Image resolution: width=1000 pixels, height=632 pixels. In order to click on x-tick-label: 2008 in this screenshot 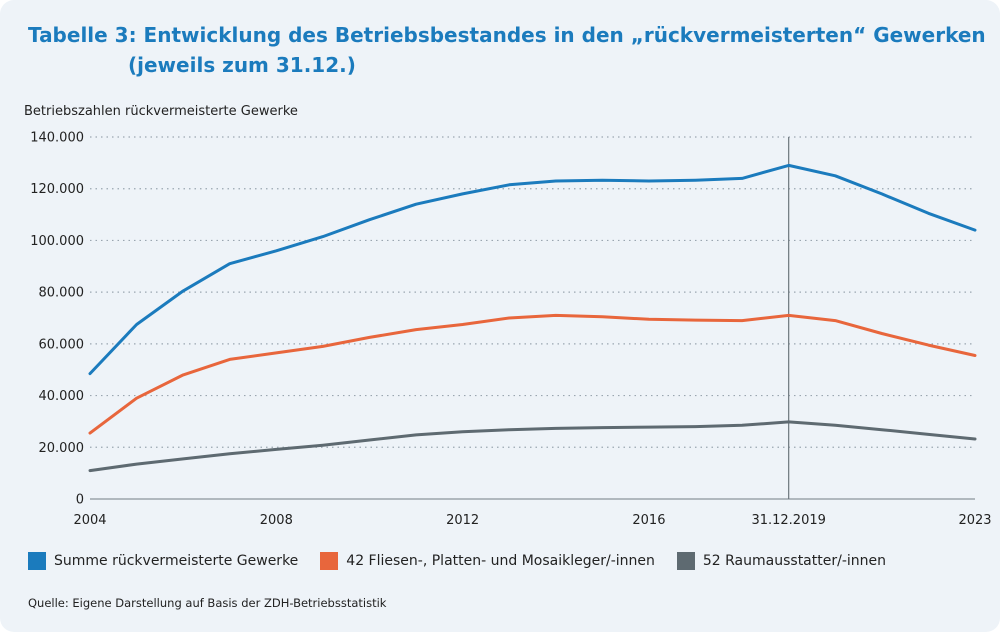, I will do `click(276, 520)`.